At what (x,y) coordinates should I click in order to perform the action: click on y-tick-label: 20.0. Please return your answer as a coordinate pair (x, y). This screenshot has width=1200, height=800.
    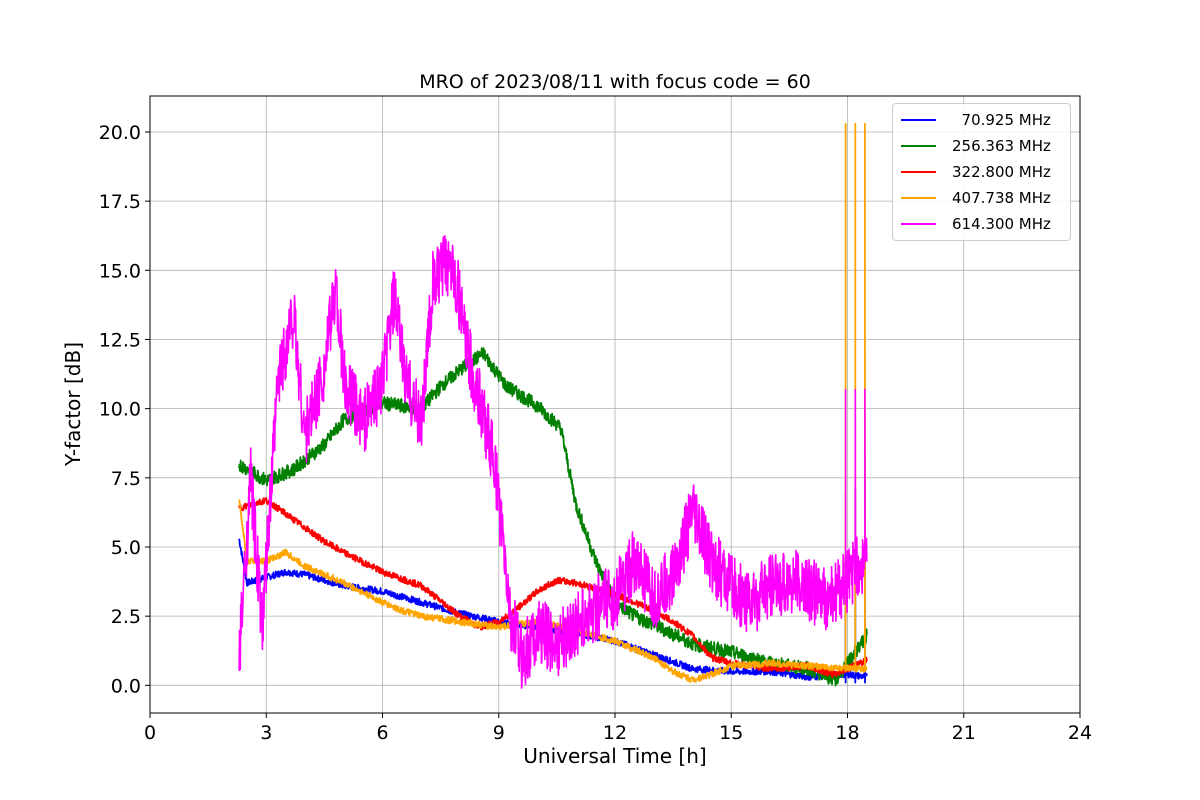
    Looking at the image, I should click on (120, 133).